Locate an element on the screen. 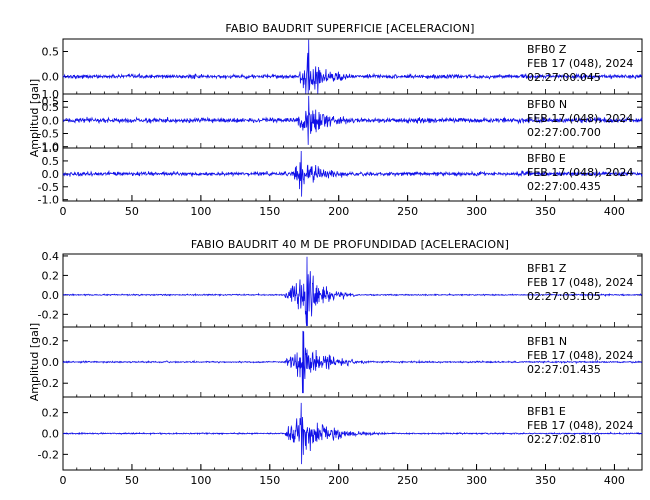  station-channel-label: BFB1 N is located at coordinates (547, 341).